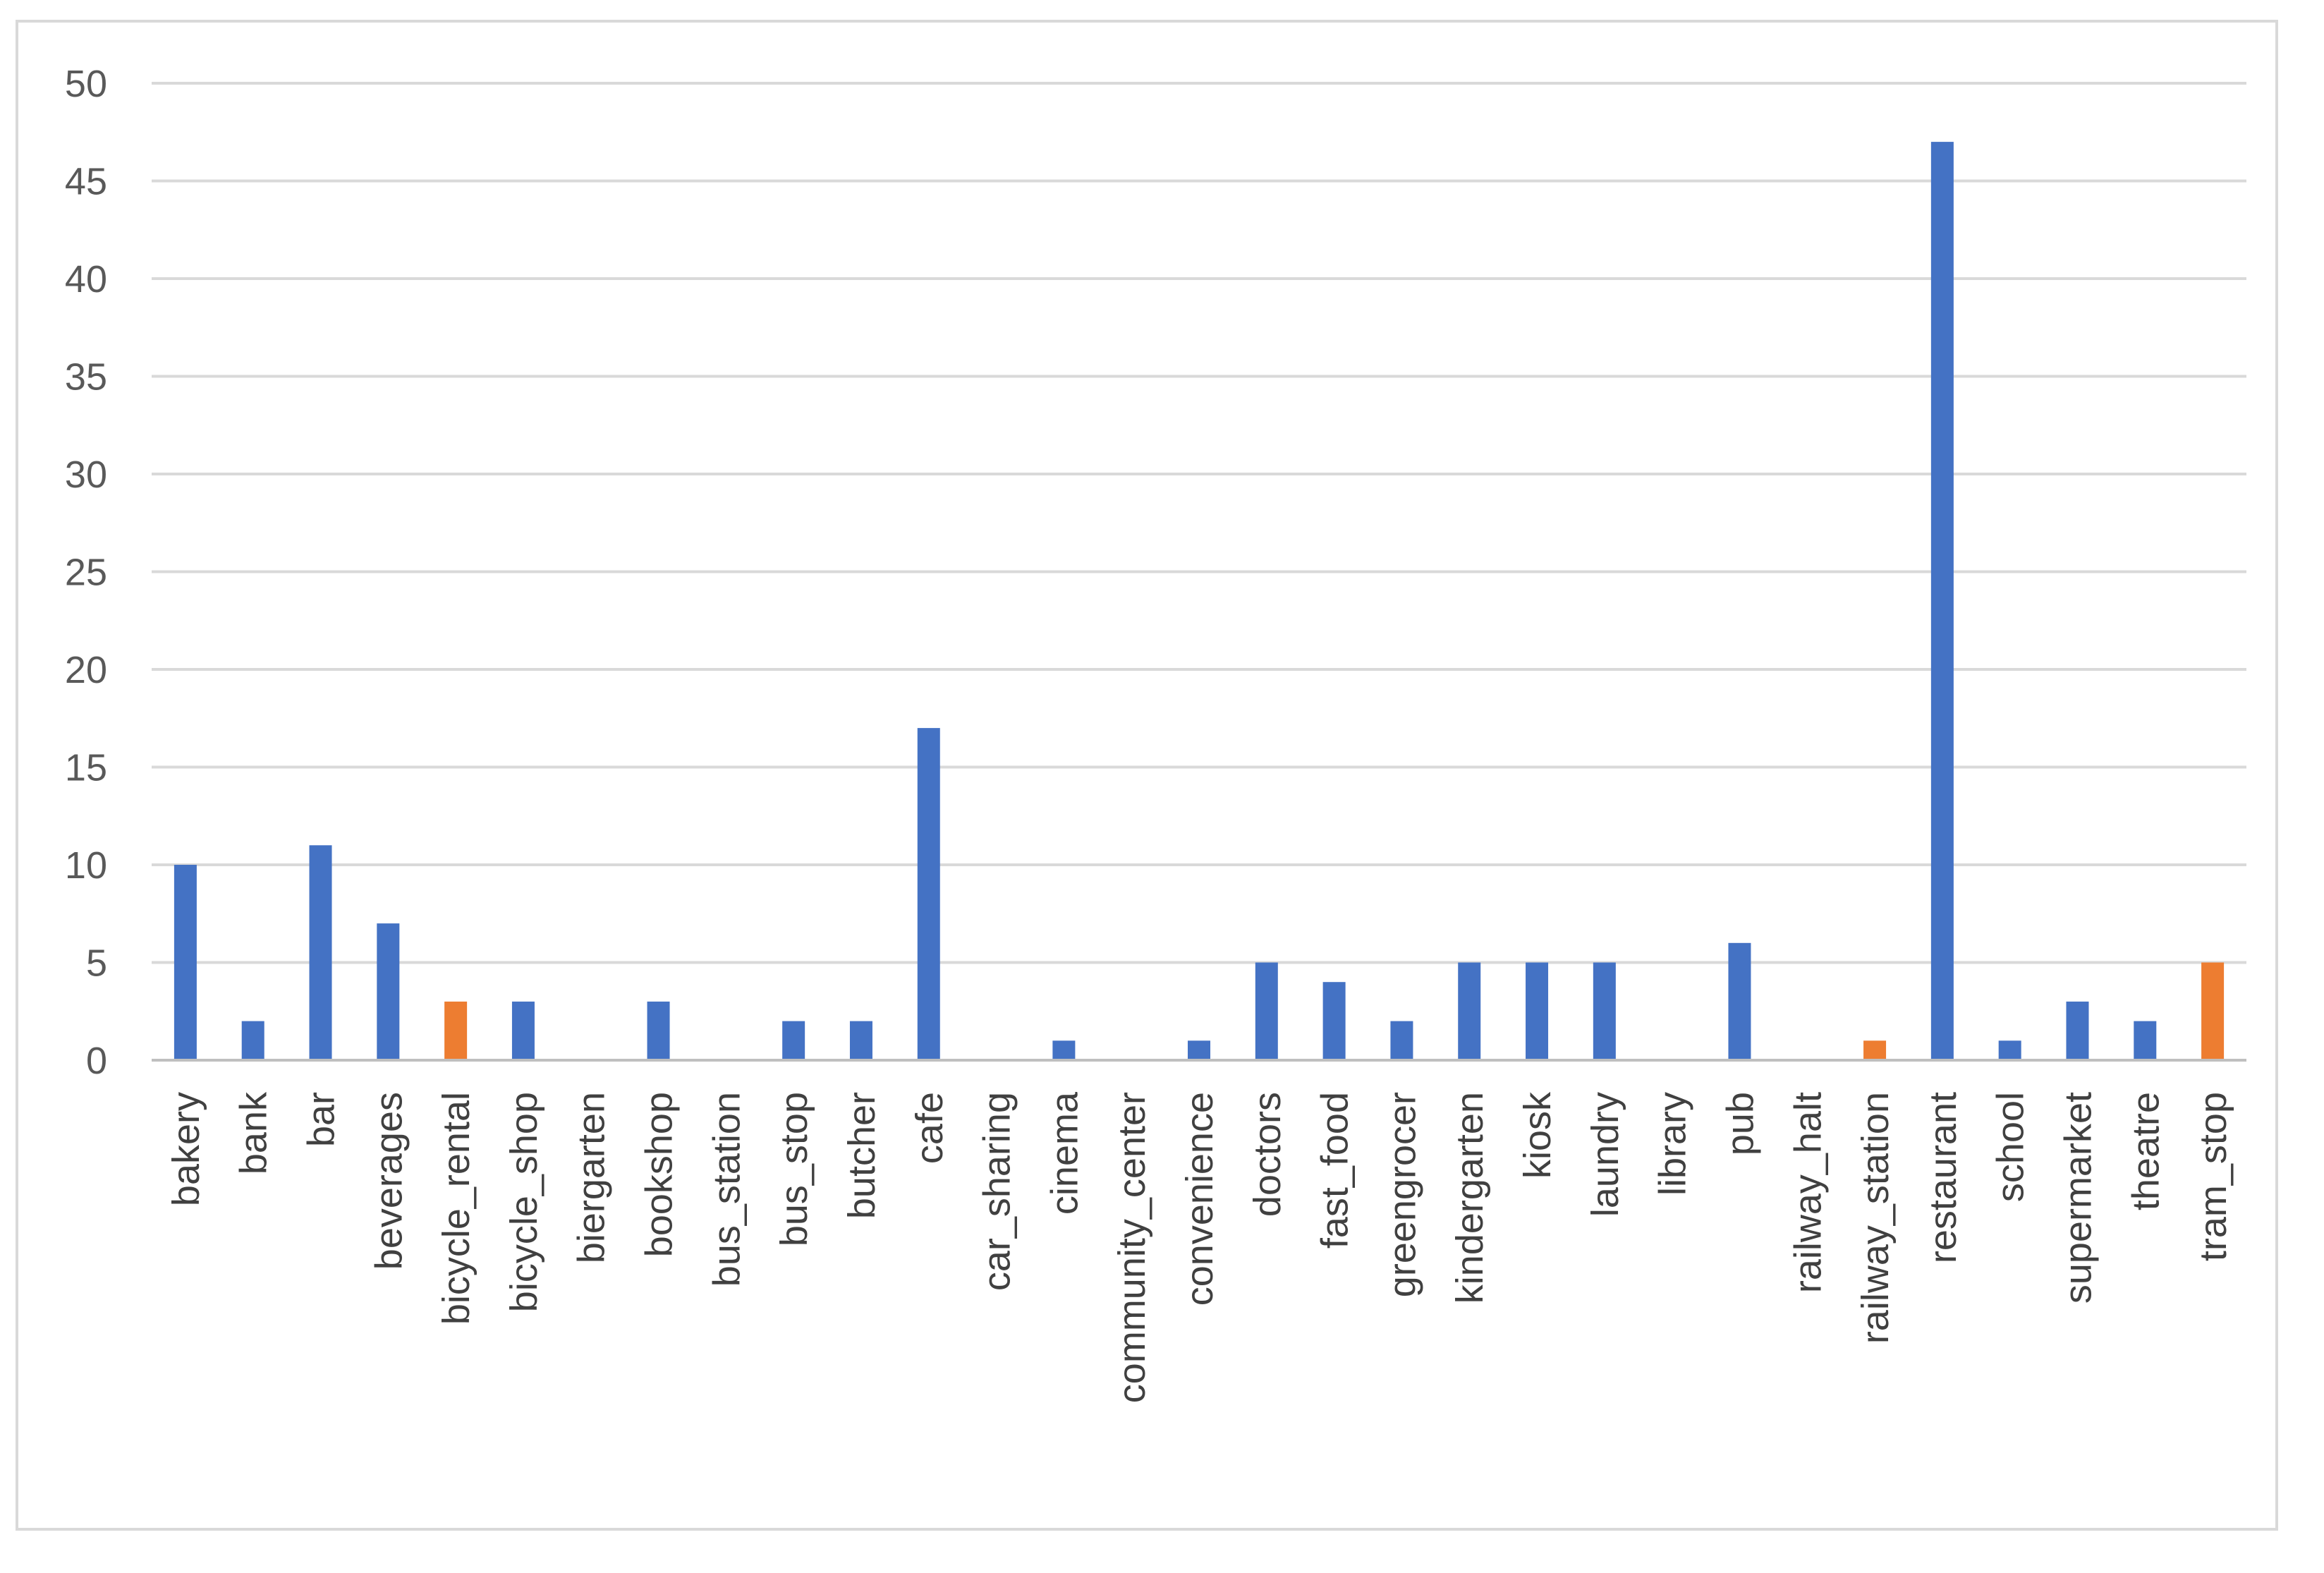 This screenshot has height=1573, width=2324. Describe the element at coordinates (321, 1119) in the screenshot. I see `x-tick-label: bar` at that location.